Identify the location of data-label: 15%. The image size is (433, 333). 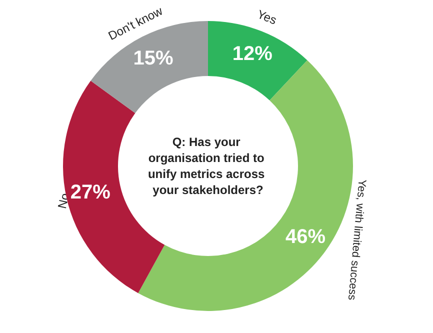
(153, 59).